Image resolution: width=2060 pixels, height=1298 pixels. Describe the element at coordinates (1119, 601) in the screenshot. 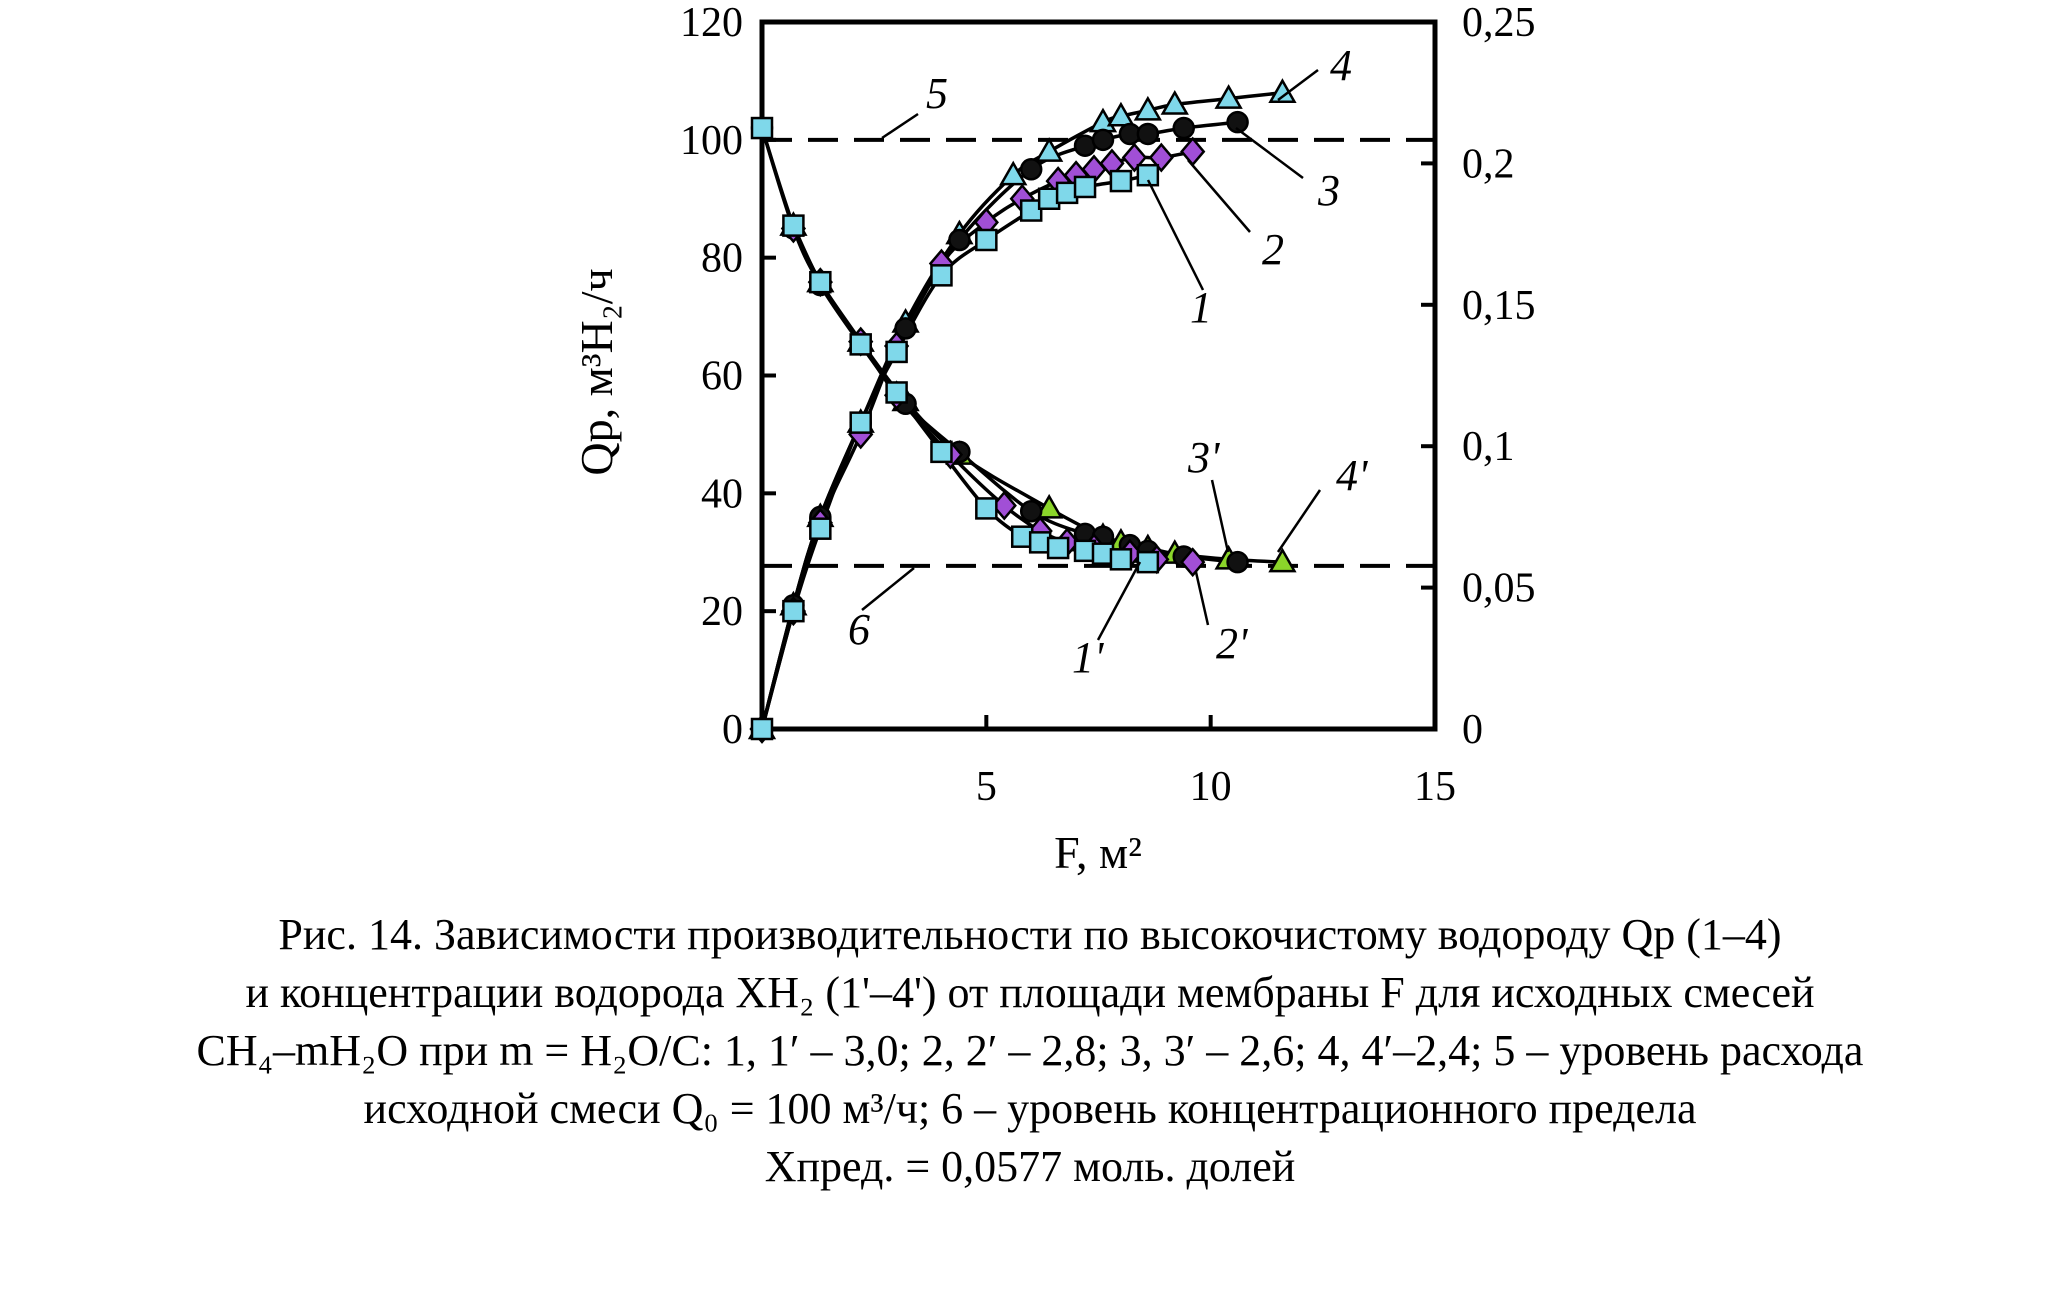

I see `leader-1'` at that location.